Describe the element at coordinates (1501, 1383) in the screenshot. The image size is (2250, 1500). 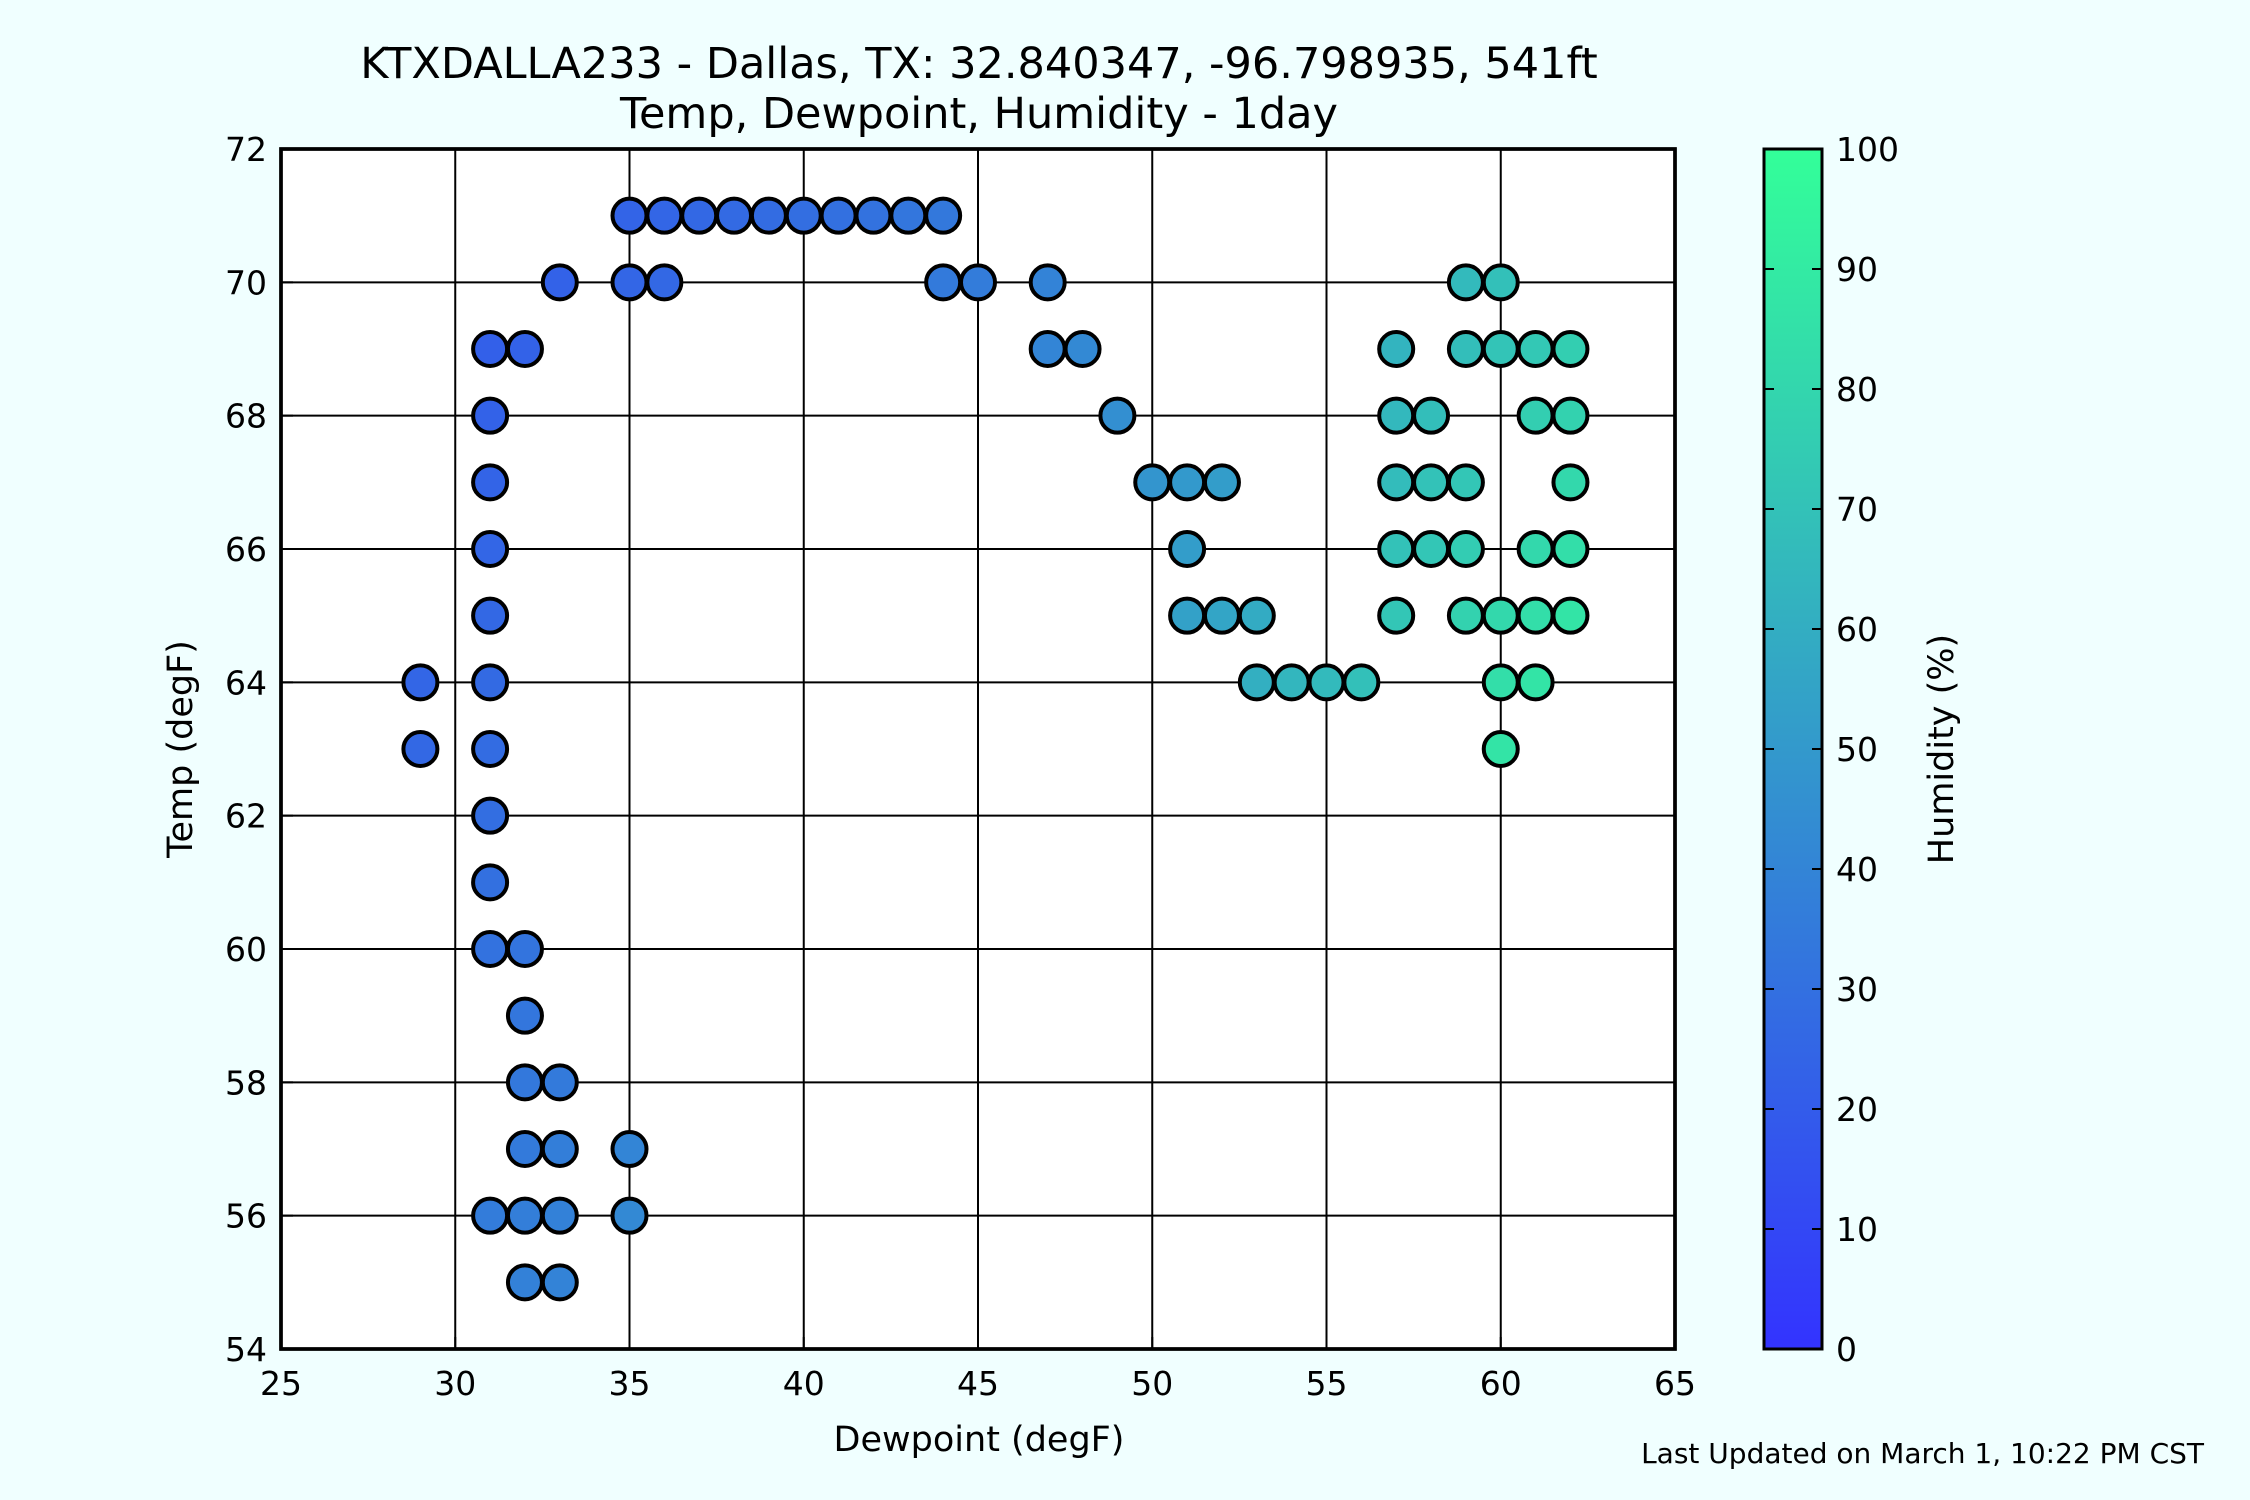
I see `x-tick-label: 60` at that location.